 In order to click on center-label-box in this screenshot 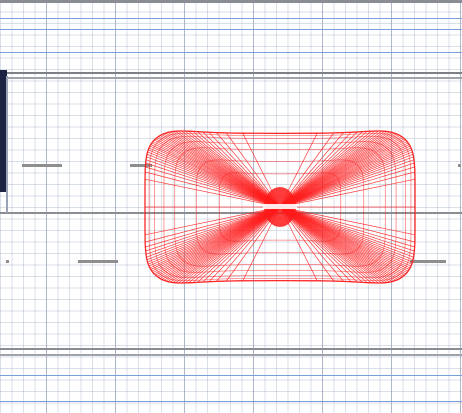, I will do `click(280, 206)`.